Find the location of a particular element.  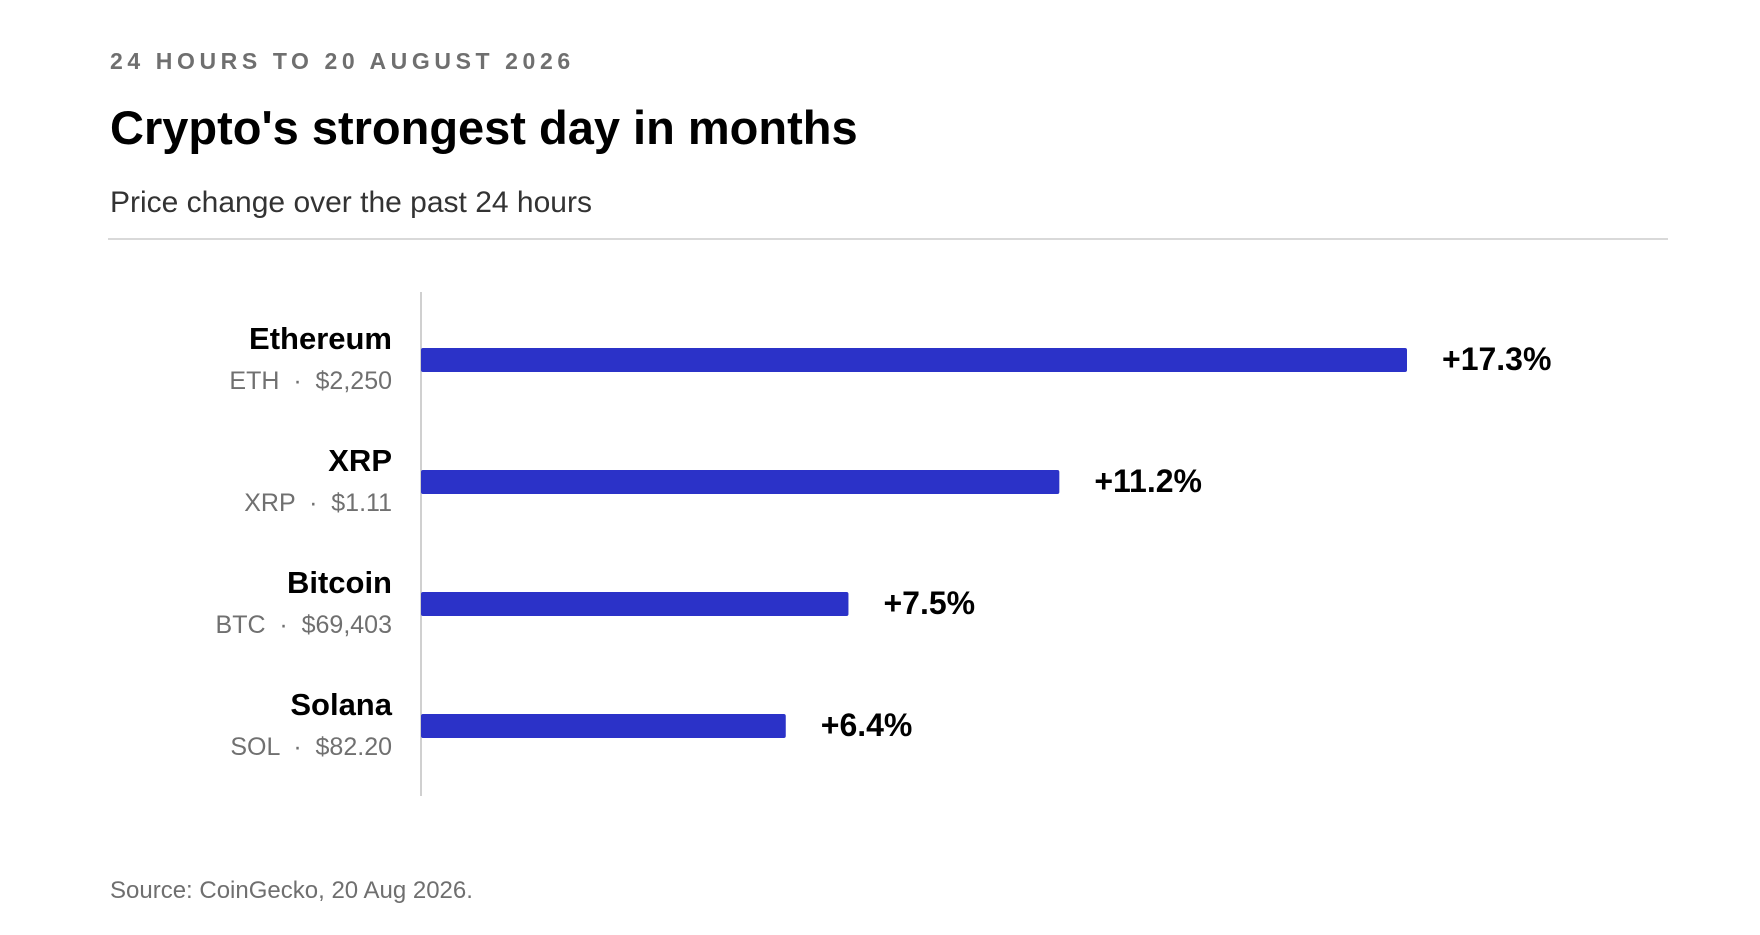

value-label: +11.2% is located at coordinates (1148, 481).